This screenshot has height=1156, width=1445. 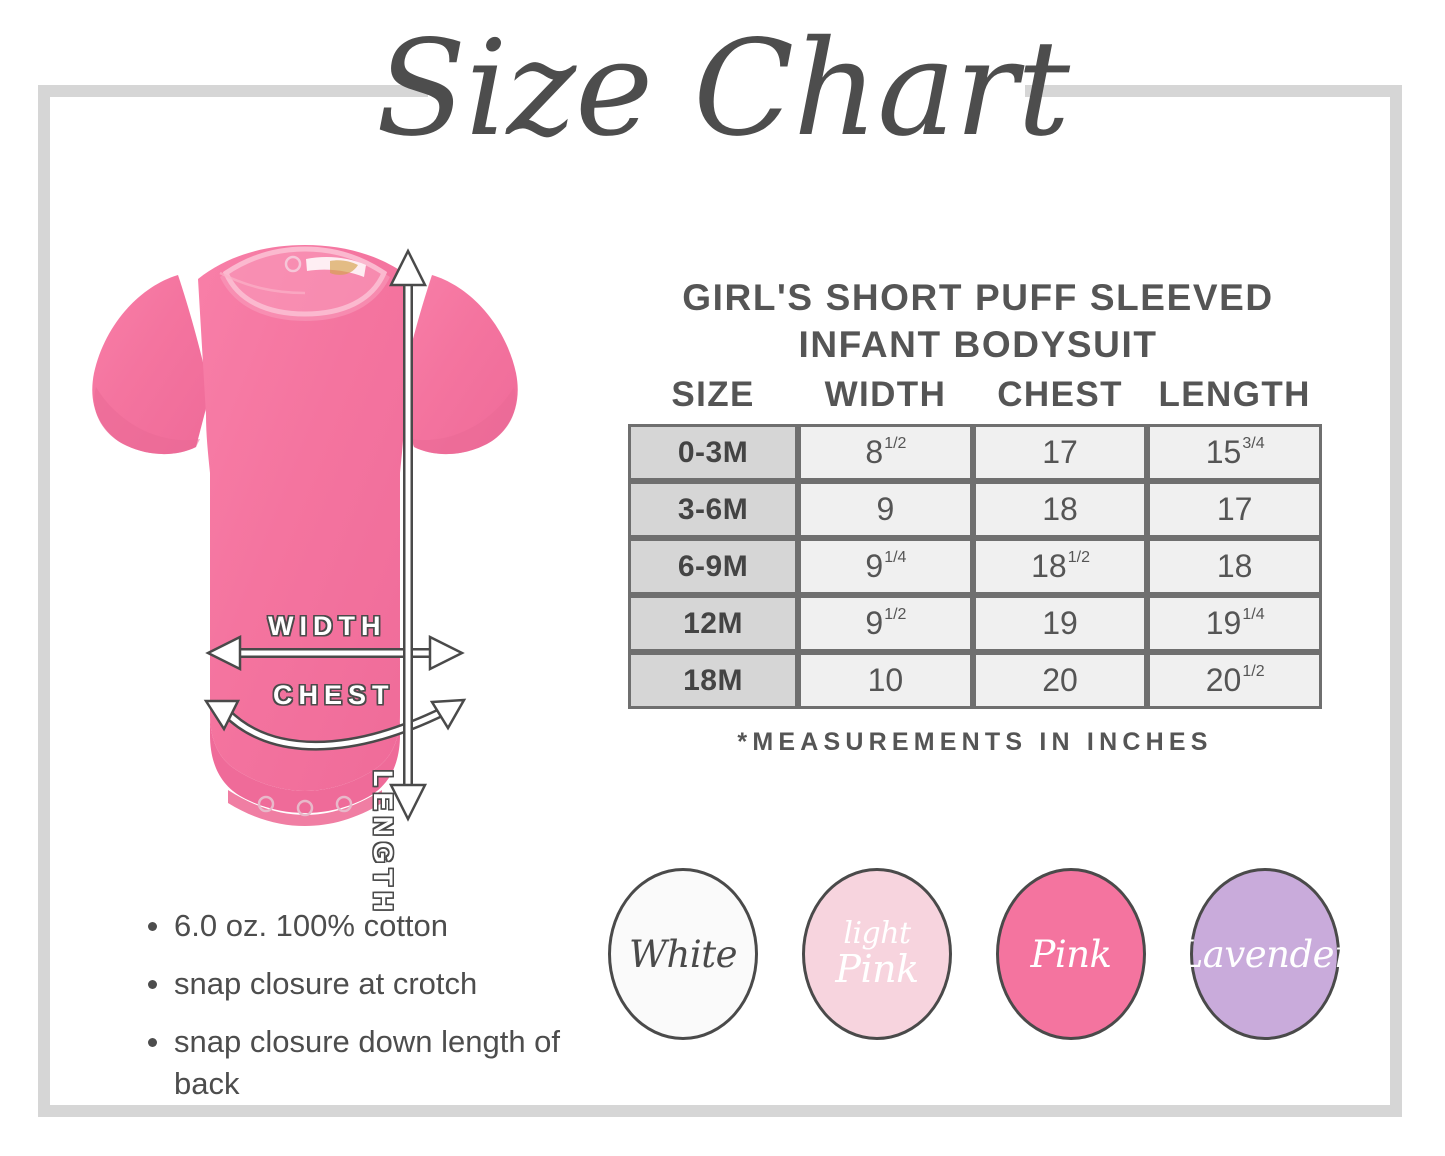 I want to click on color-swatch-label: White, so click(x=683, y=954).